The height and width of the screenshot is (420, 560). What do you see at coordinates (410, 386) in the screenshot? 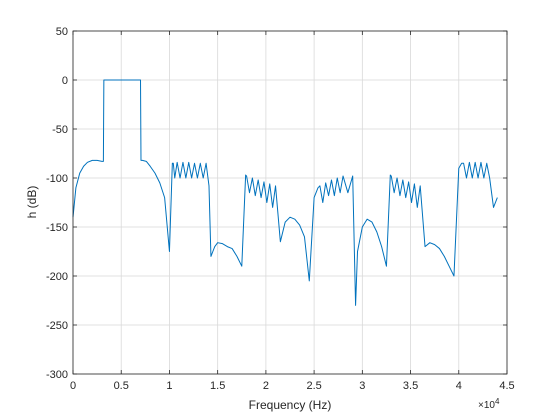
I see `x-tick-label: 3.5` at bounding box center [410, 386].